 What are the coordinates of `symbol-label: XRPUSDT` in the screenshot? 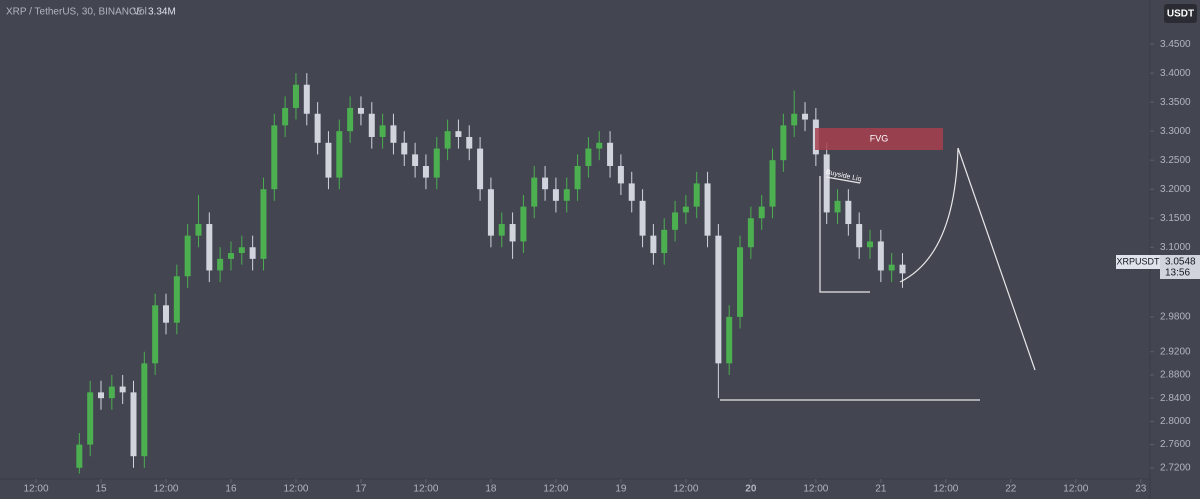 It's located at (1138, 261).